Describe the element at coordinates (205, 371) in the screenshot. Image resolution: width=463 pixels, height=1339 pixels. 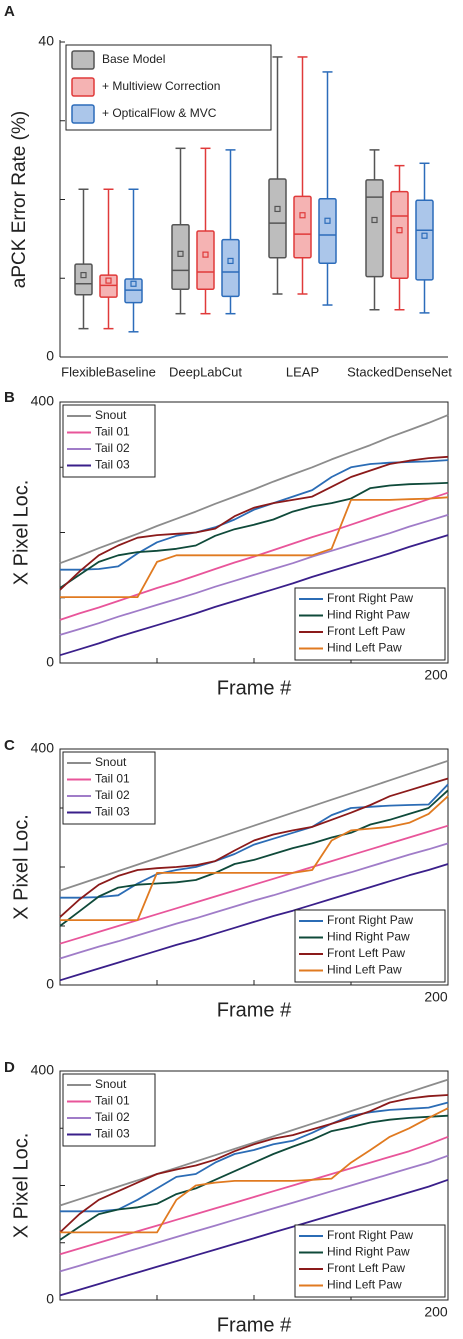
I see `x-tick-label: DeepLabCut` at that location.